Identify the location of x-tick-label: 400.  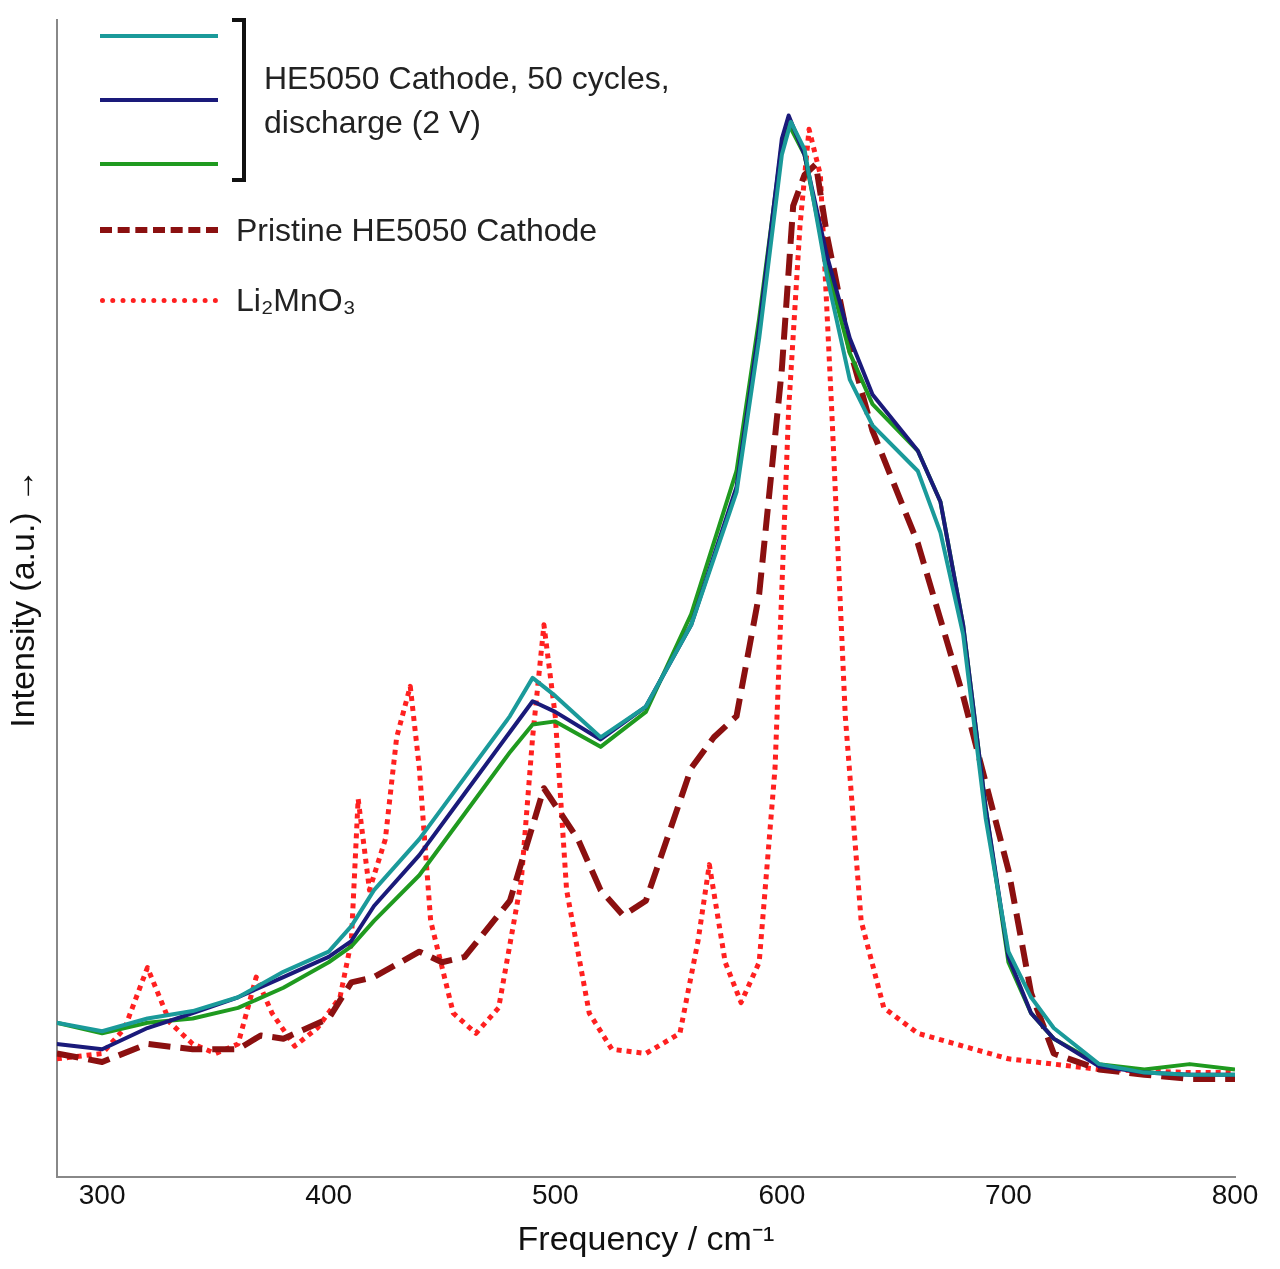
(329, 1195).